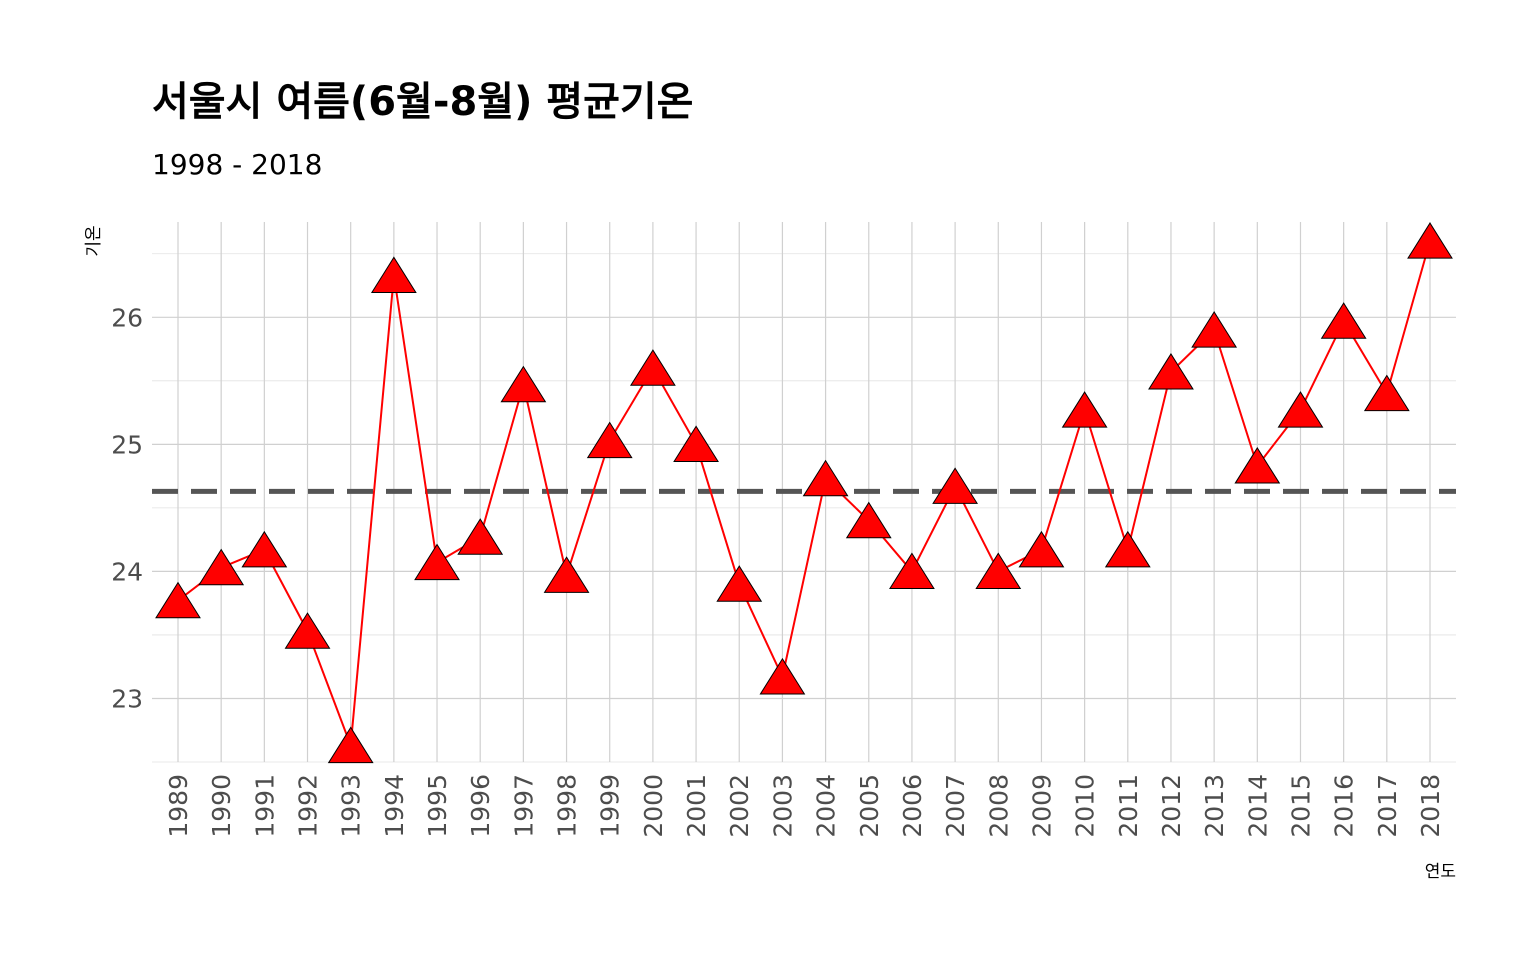 This screenshot has width=1536, height=960. Describe the element at coordinates (394, 806) in the screenshot. I see `x-tick-label: 1994` at that location.